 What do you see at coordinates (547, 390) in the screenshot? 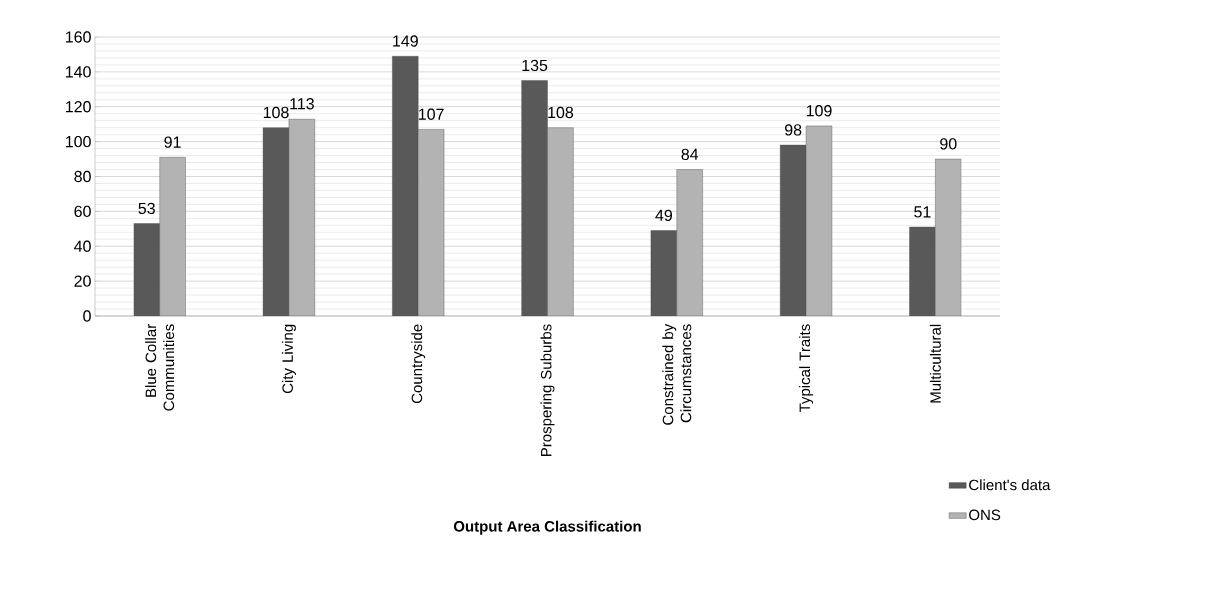
I see `x-tick-label: Prospering Suburbs` at bounding box center [547, 390].